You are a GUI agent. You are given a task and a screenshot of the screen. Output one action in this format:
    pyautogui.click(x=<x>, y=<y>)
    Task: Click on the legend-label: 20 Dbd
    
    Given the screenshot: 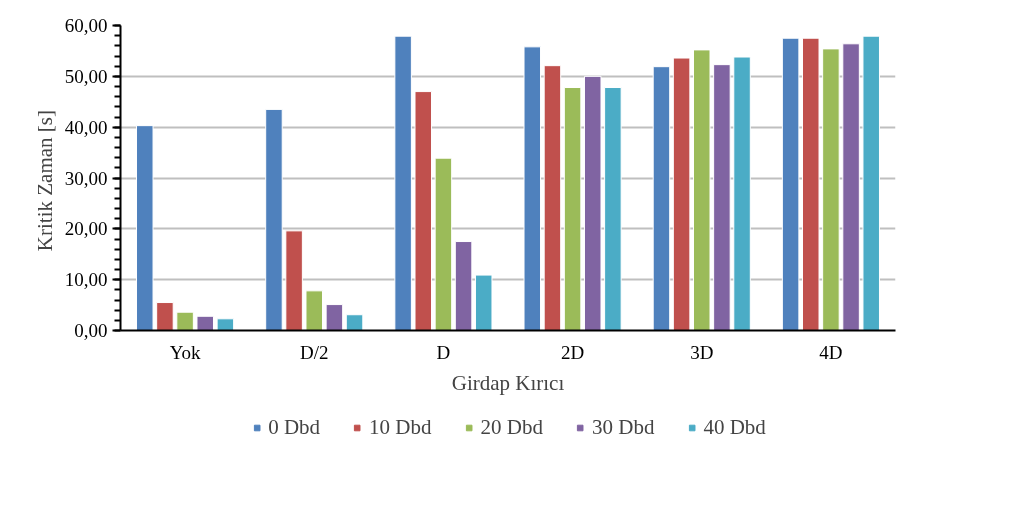 What is the action you would take?
    pyautogui.click(x=511, y=427)
    